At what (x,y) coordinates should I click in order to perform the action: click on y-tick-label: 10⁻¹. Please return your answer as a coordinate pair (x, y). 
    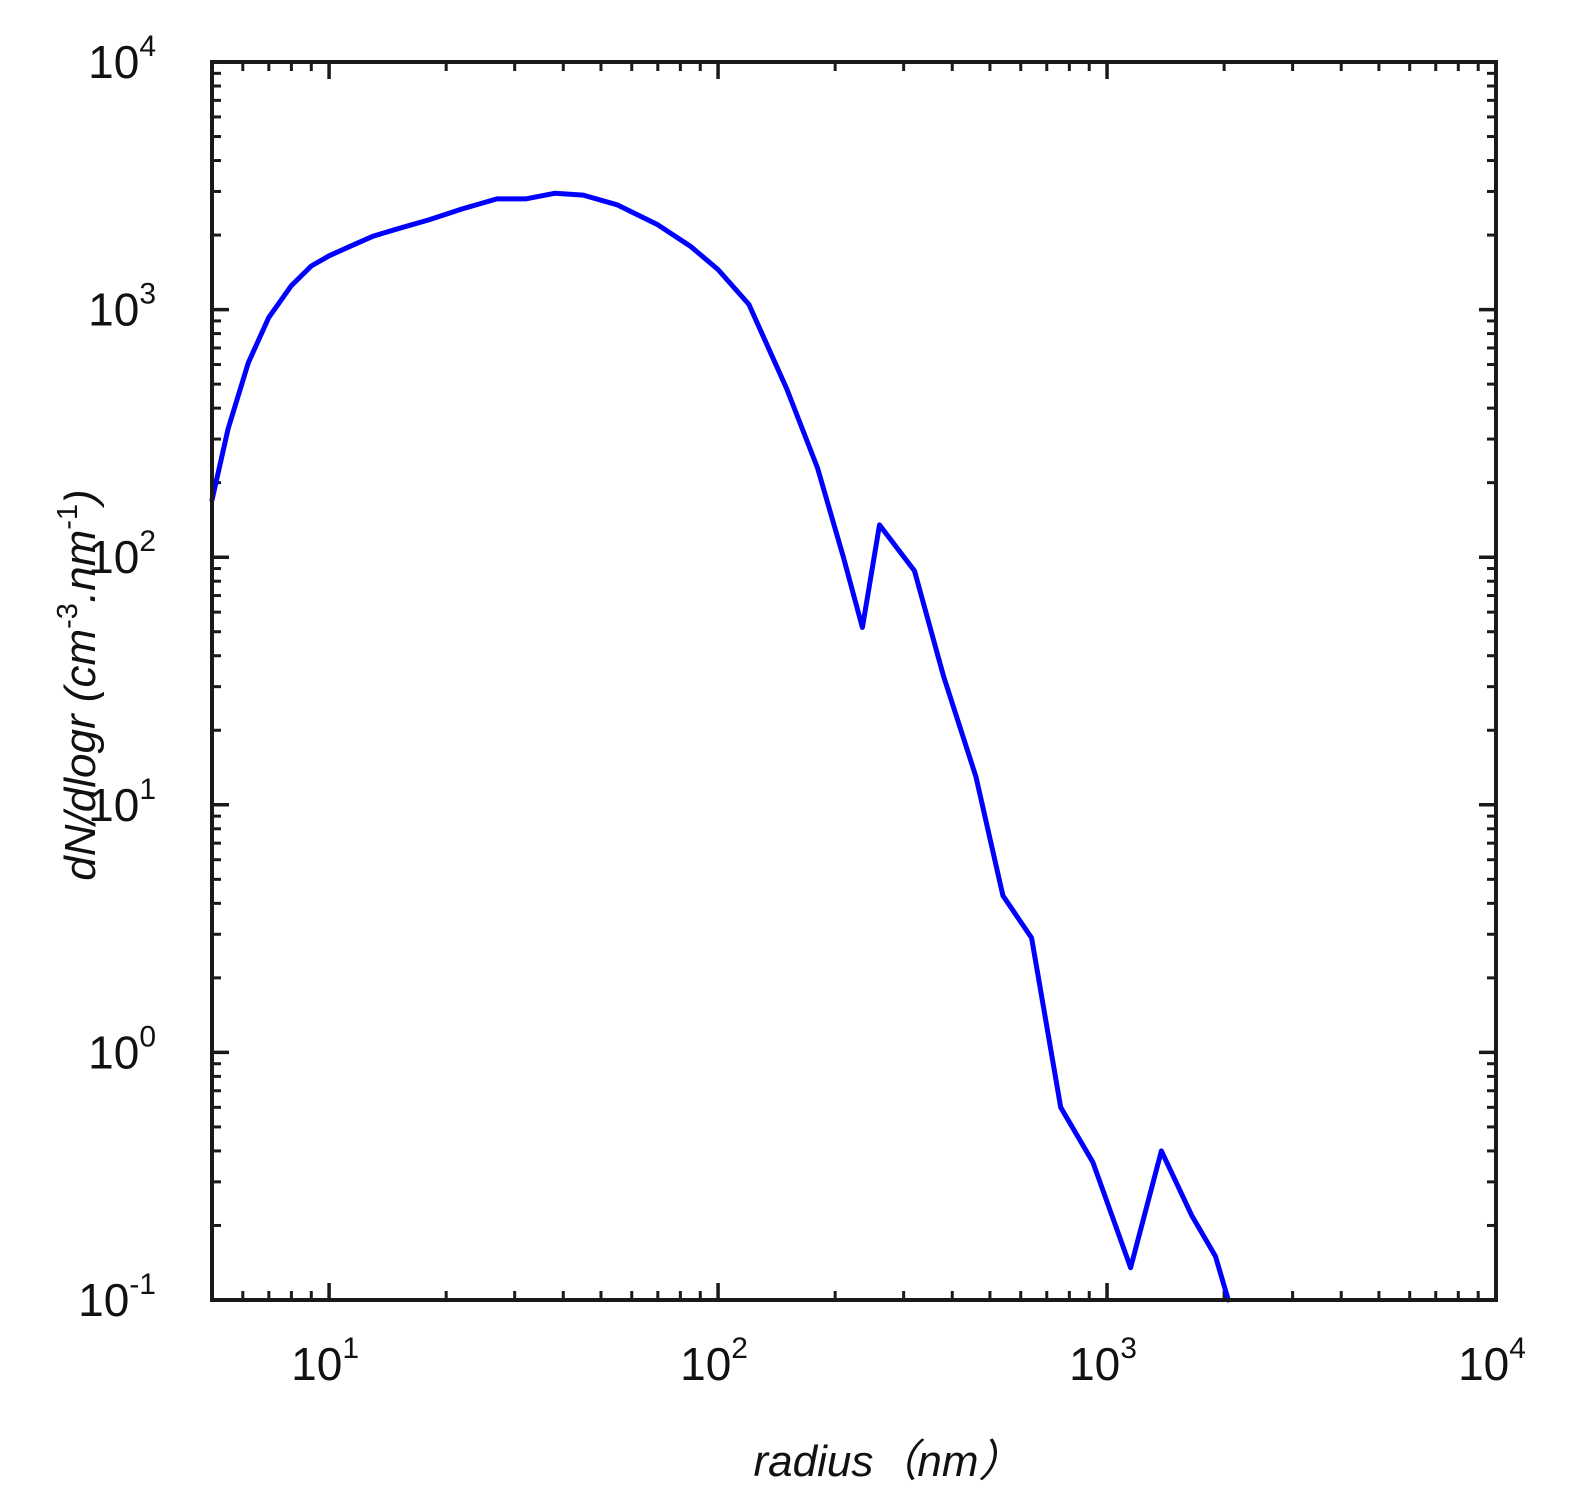
    Looking at the image, I should click on (117, 1297).